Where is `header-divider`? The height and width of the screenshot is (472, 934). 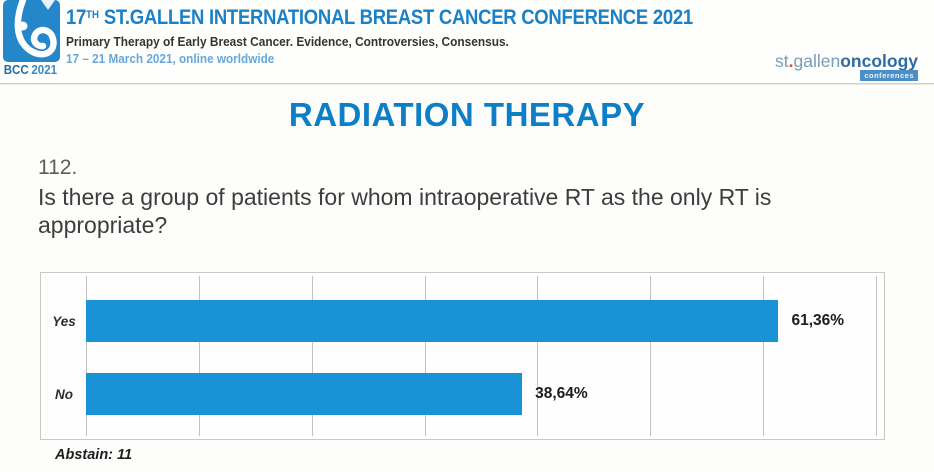 header-divider is located at coordinates (467, 84).